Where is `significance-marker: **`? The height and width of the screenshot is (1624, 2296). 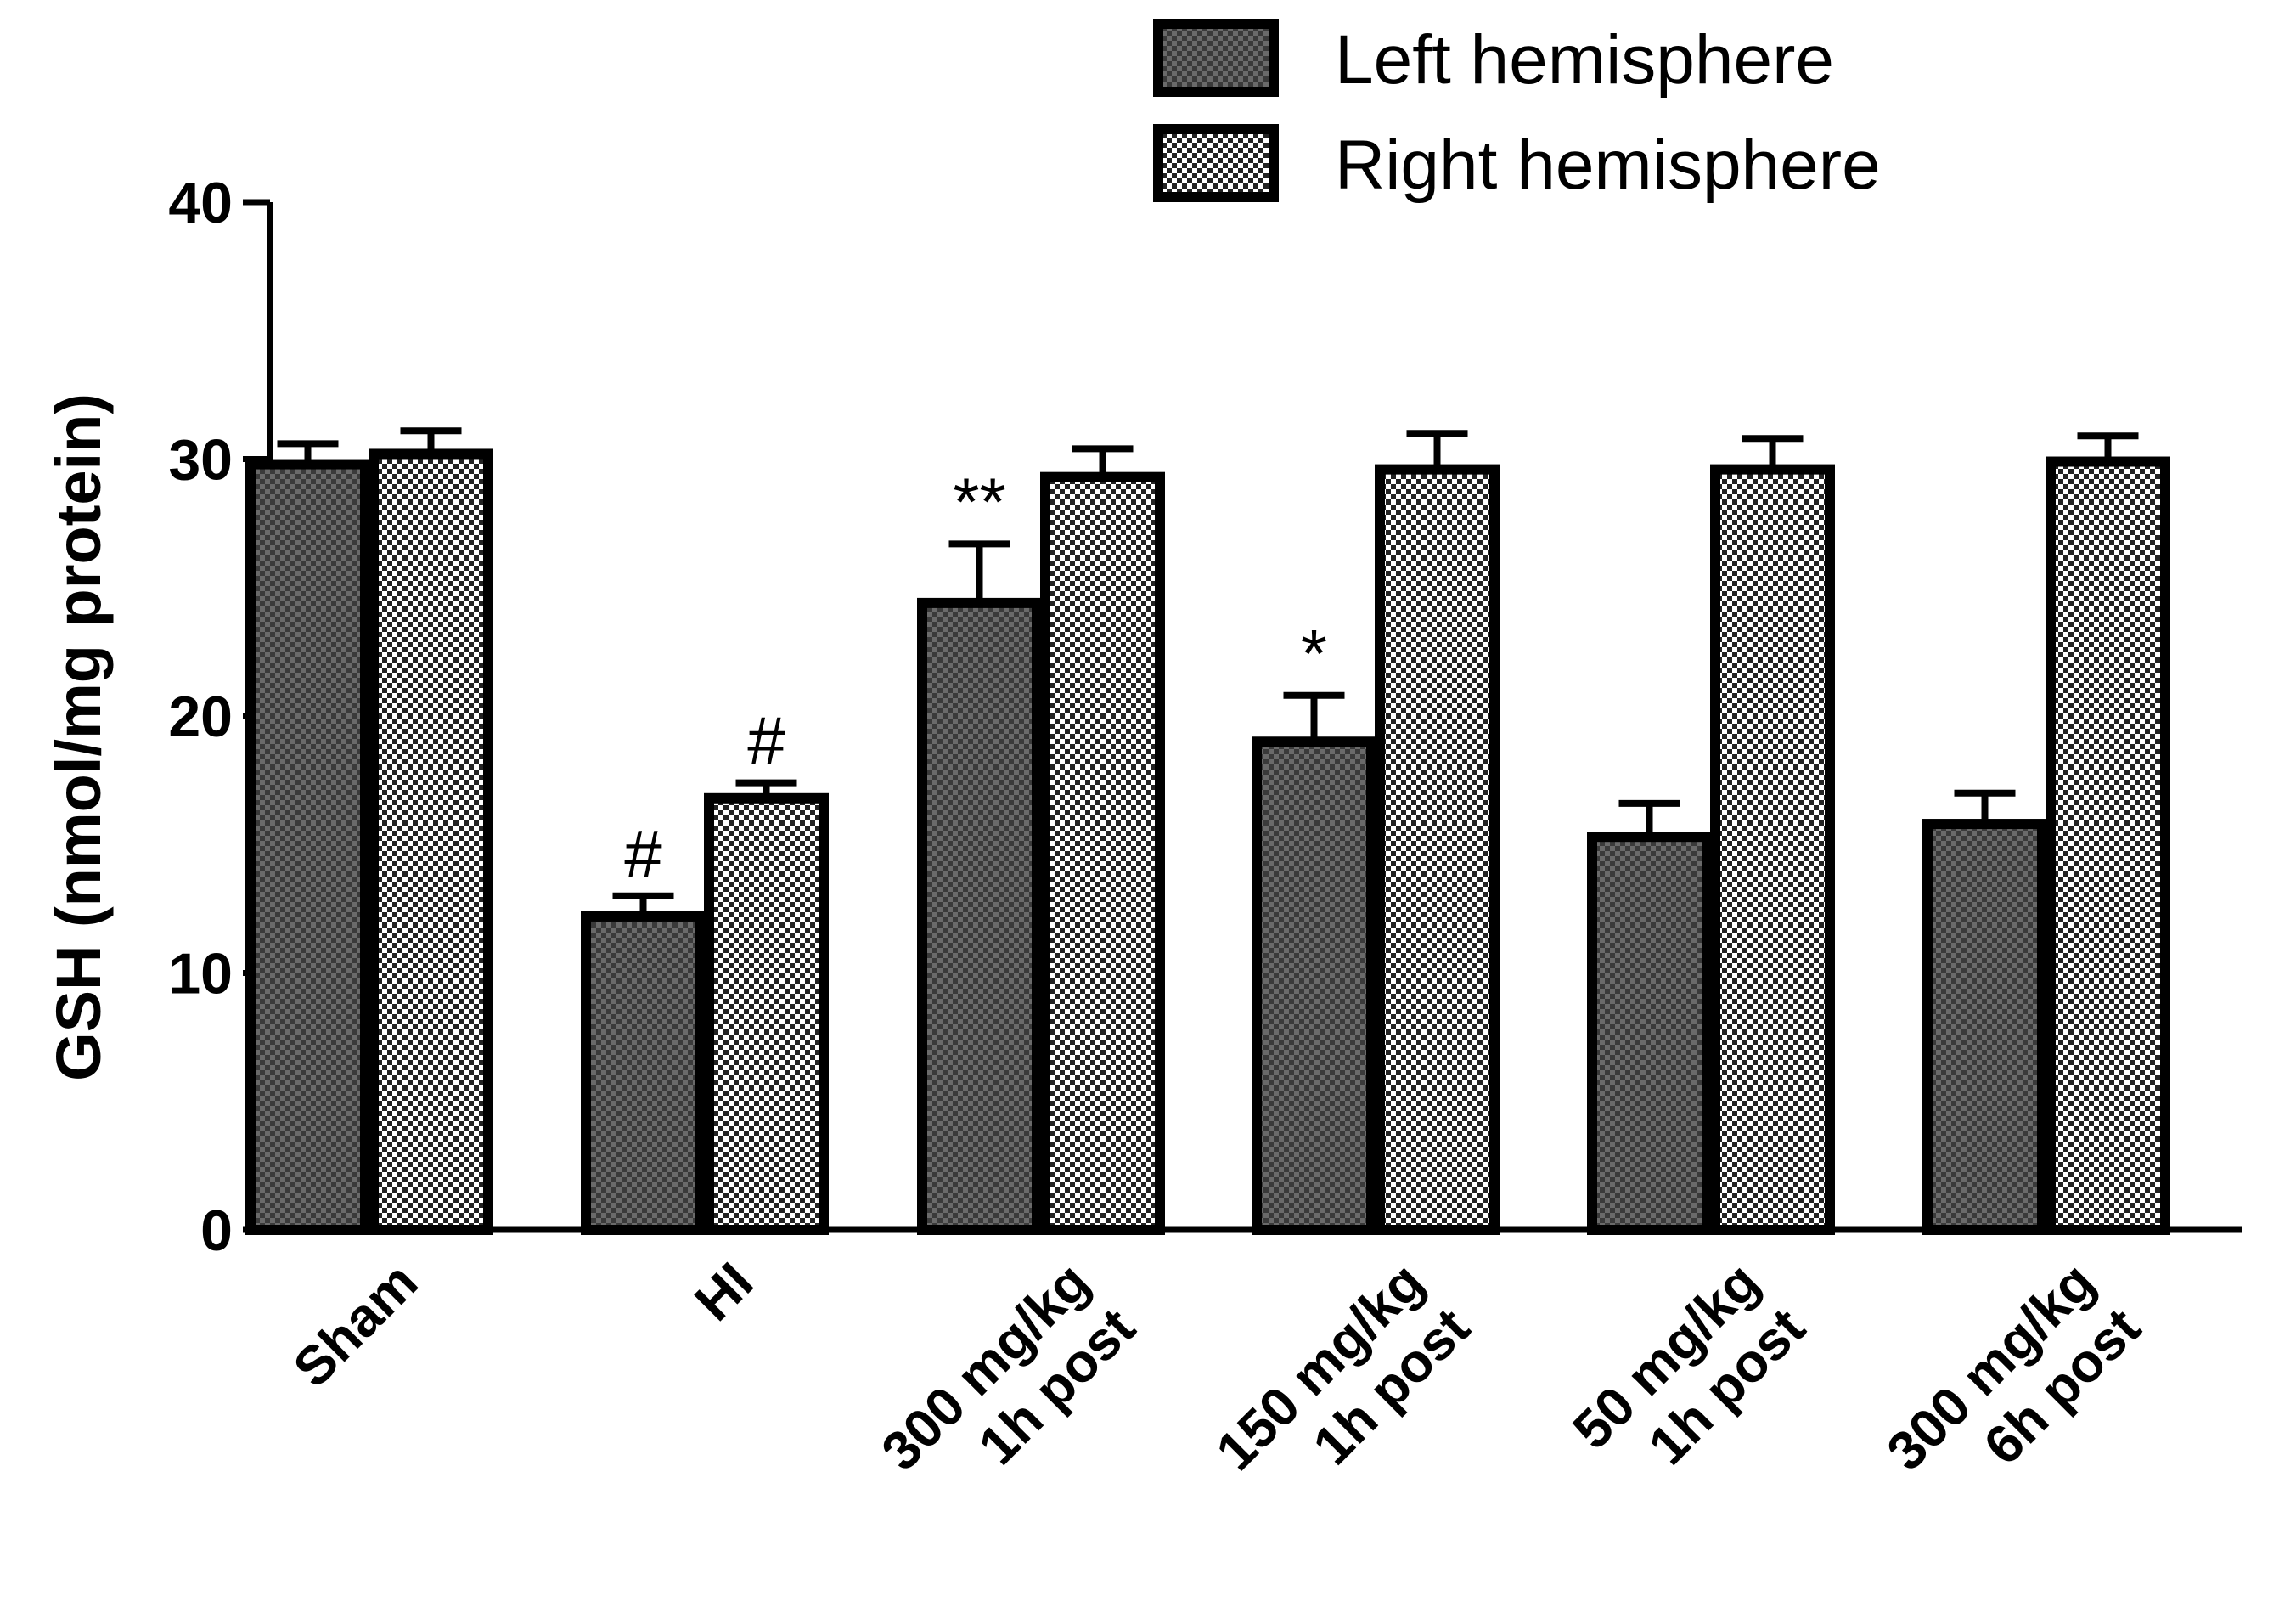
significance-marker: ** is located at coordinates (979, 502).